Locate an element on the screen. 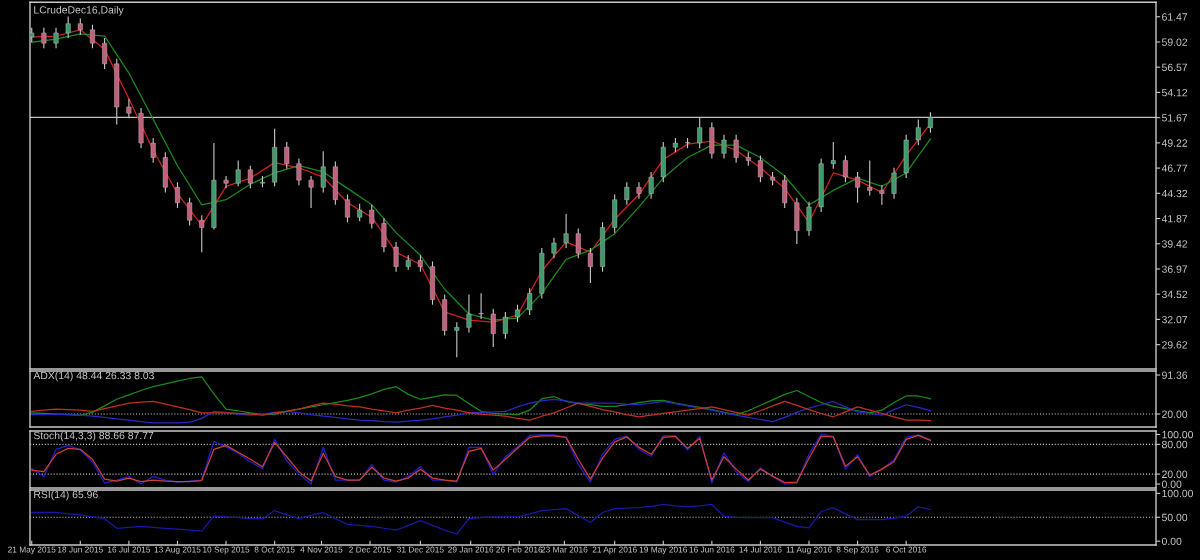 This screenshot has width=1200, height=560. x-tick-label: 23 Mar 2016 is located at coordinates (564, 549).